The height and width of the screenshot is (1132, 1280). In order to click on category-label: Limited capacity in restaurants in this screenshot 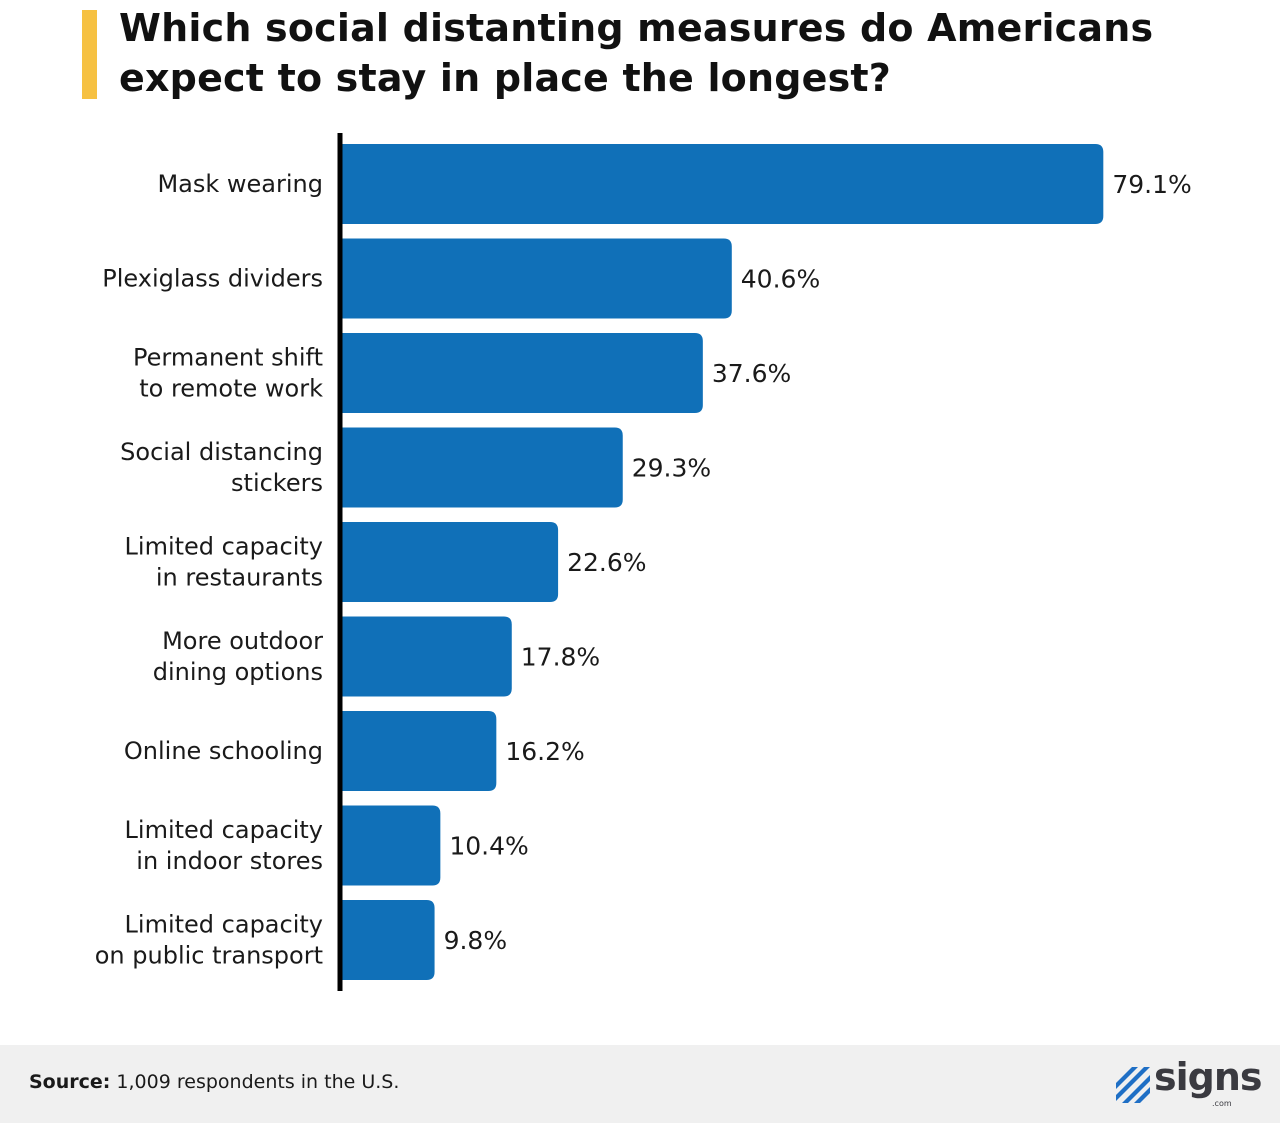, I will do `click(224, 562)`.